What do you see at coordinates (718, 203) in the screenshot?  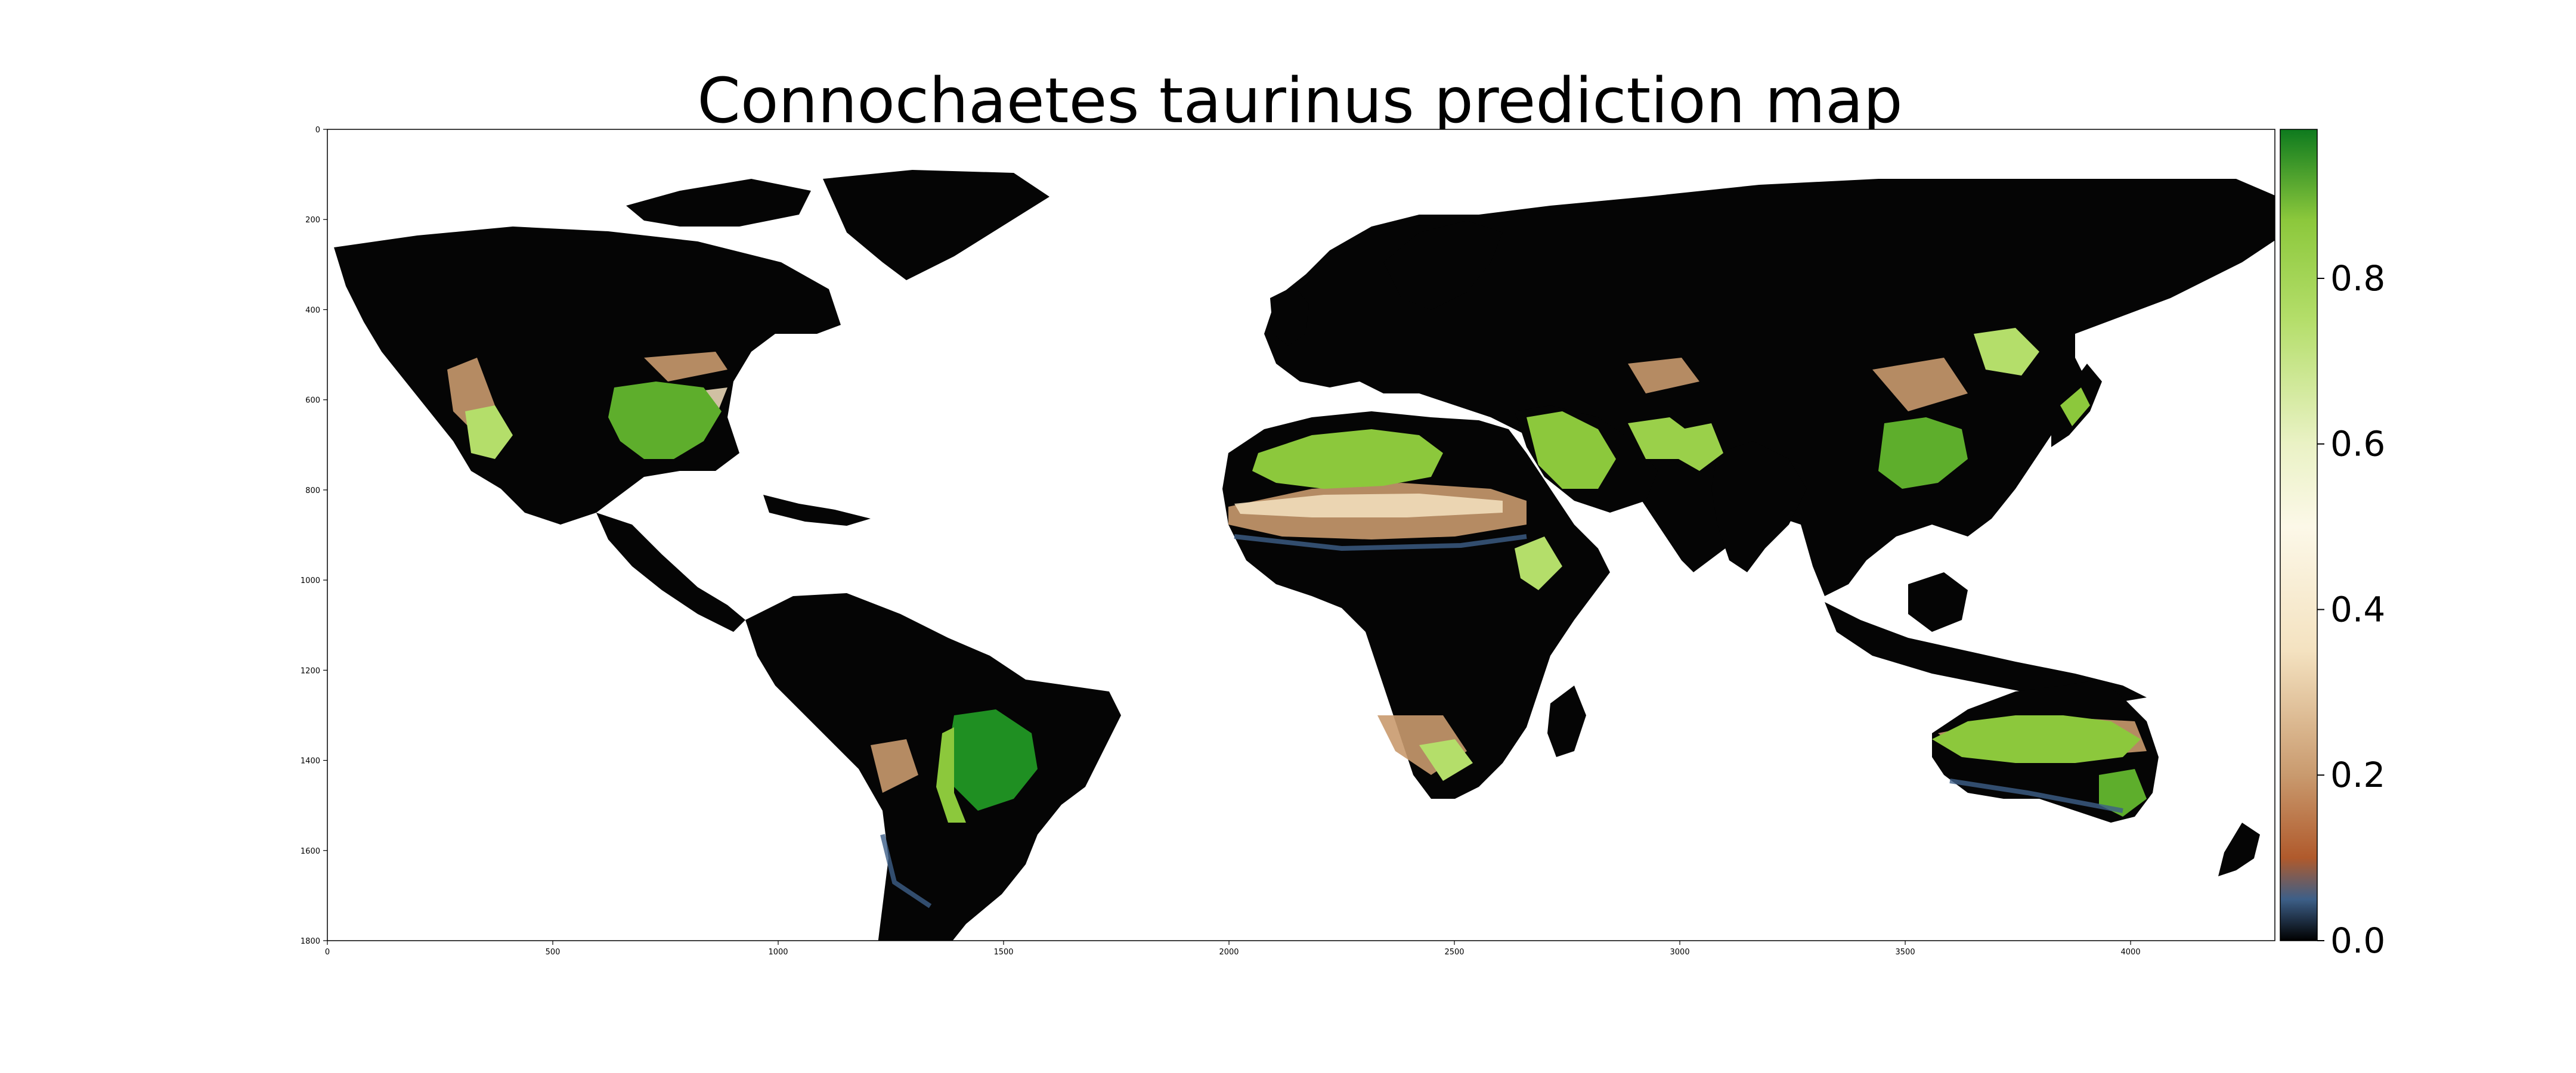 I see `land-arctic-islands` at bounding box center [718, 203].